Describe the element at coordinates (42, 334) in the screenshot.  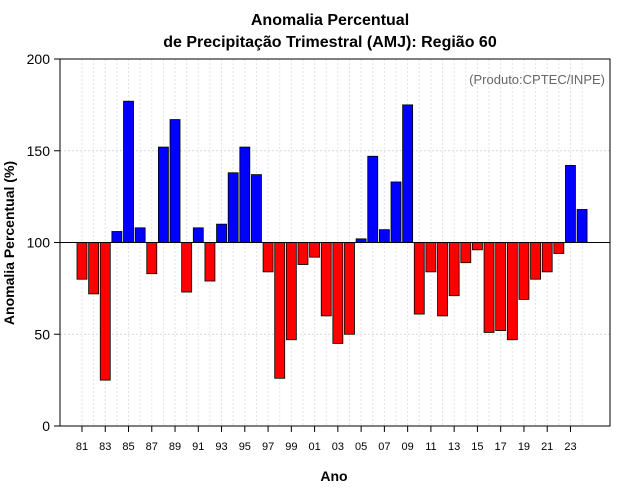
I see `y-tick-label: 50` at that location.